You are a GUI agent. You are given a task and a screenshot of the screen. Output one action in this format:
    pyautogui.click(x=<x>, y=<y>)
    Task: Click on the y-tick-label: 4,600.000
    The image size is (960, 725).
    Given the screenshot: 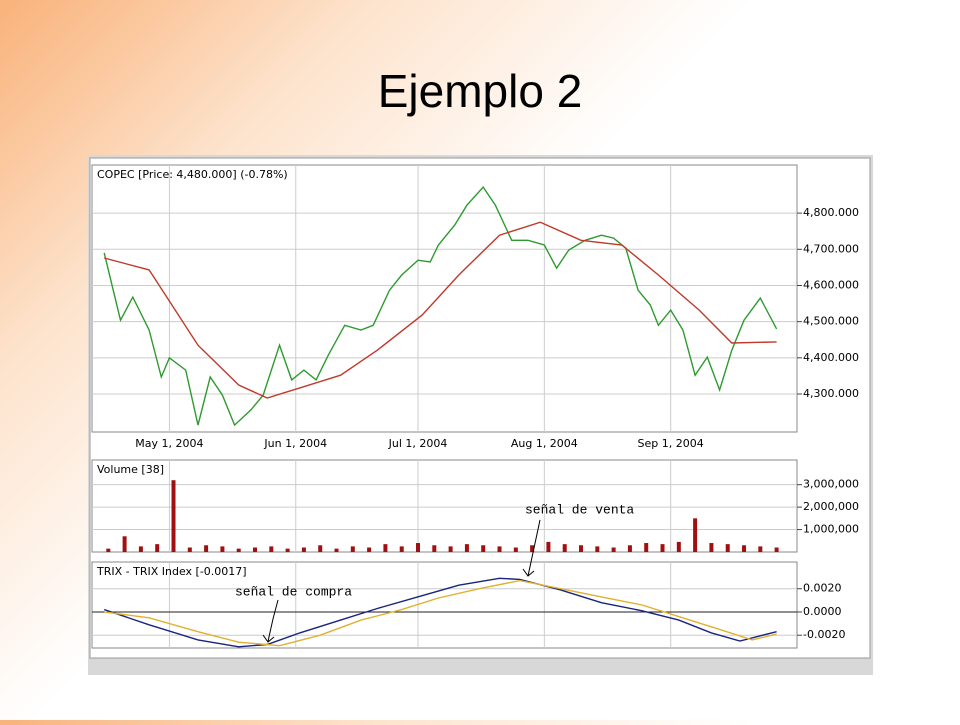 What is the action you would take?
    pyautogui.click(x=831, y=284)
    